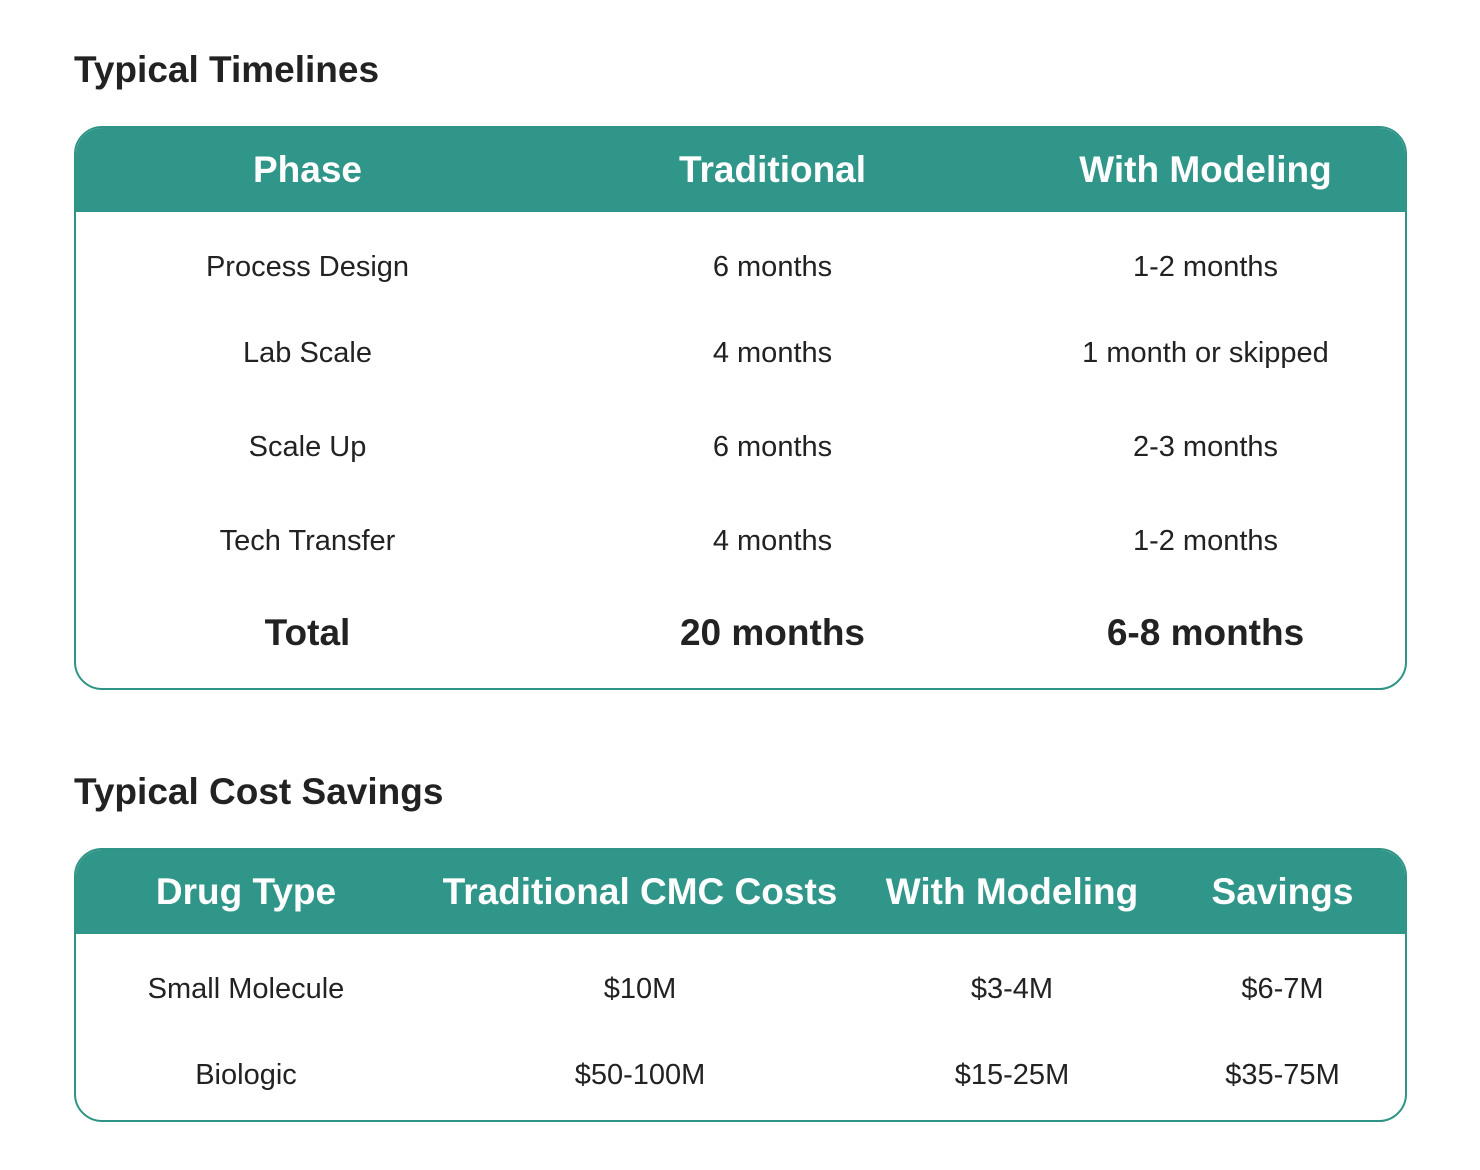 The height and width of the screenshot is (1170, 1480). I want to click on table-row: Small Molecule $10M $3-4M $6-7M, so click(740, 981).